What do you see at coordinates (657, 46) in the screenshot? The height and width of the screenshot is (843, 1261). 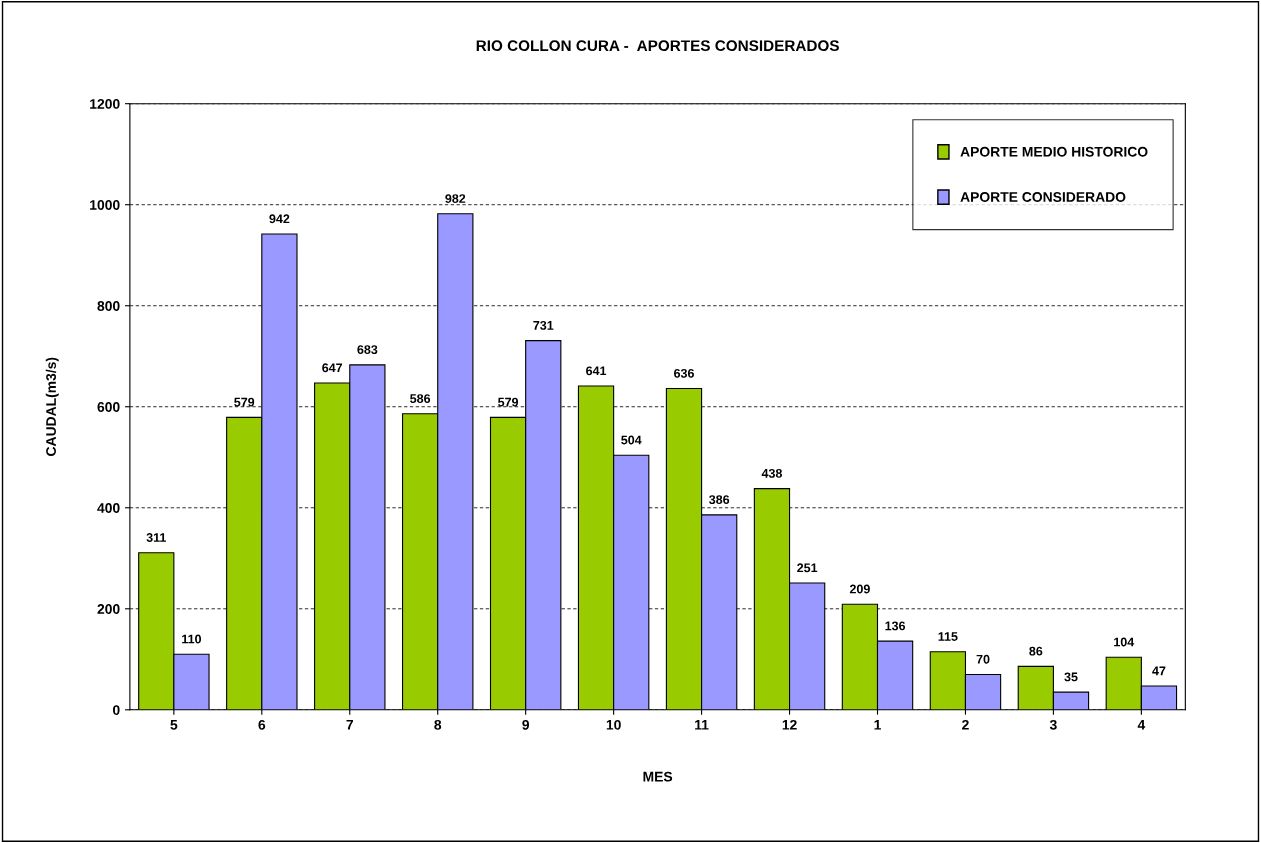 I see `chart-title: RIO COLLON CURA - APORTES CONSIDERADOS` at bounding box center [657, 46].